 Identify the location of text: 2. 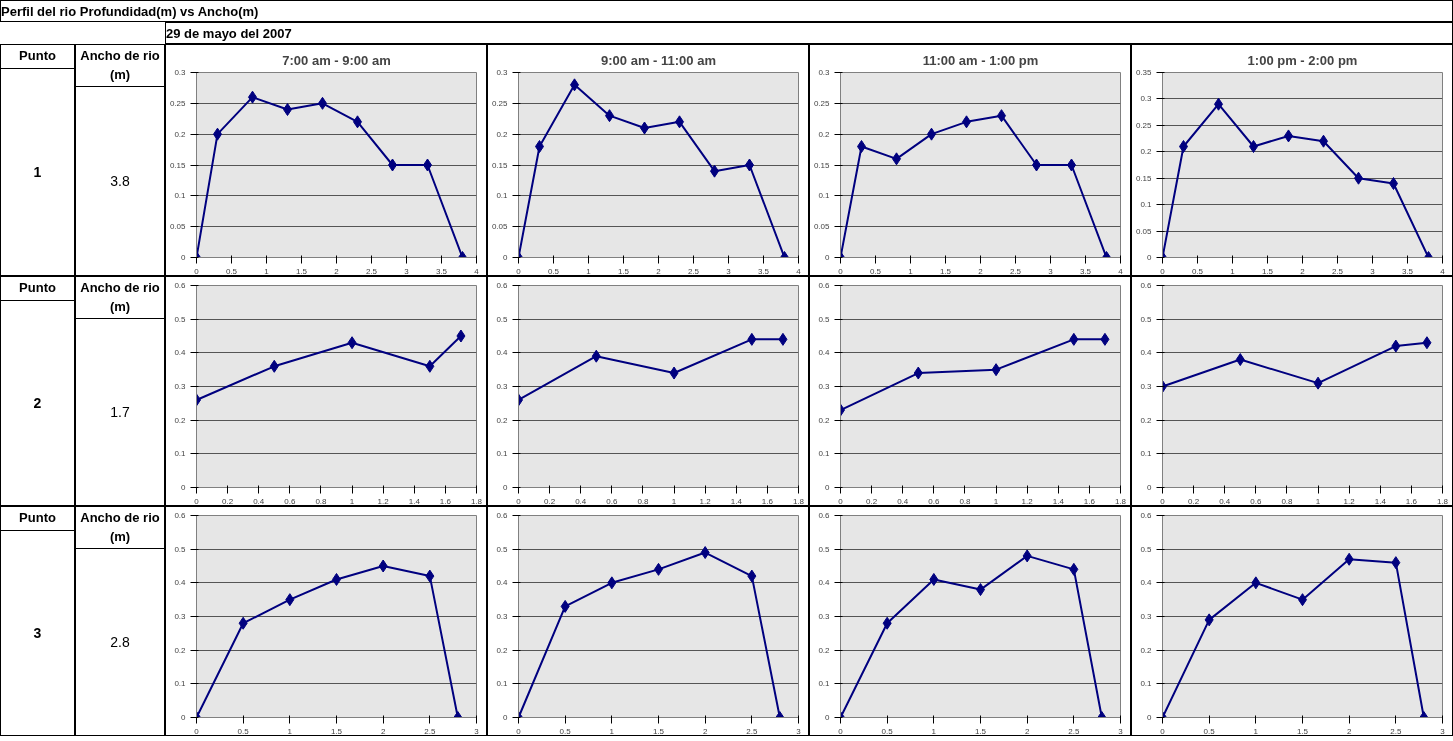
(37, 403).